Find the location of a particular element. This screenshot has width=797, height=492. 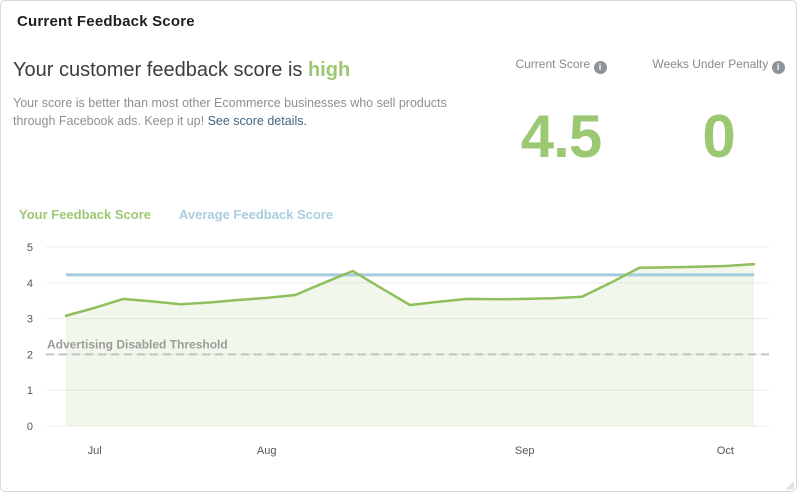

x-tick-label: Sep is located at coordinates (525, 451).